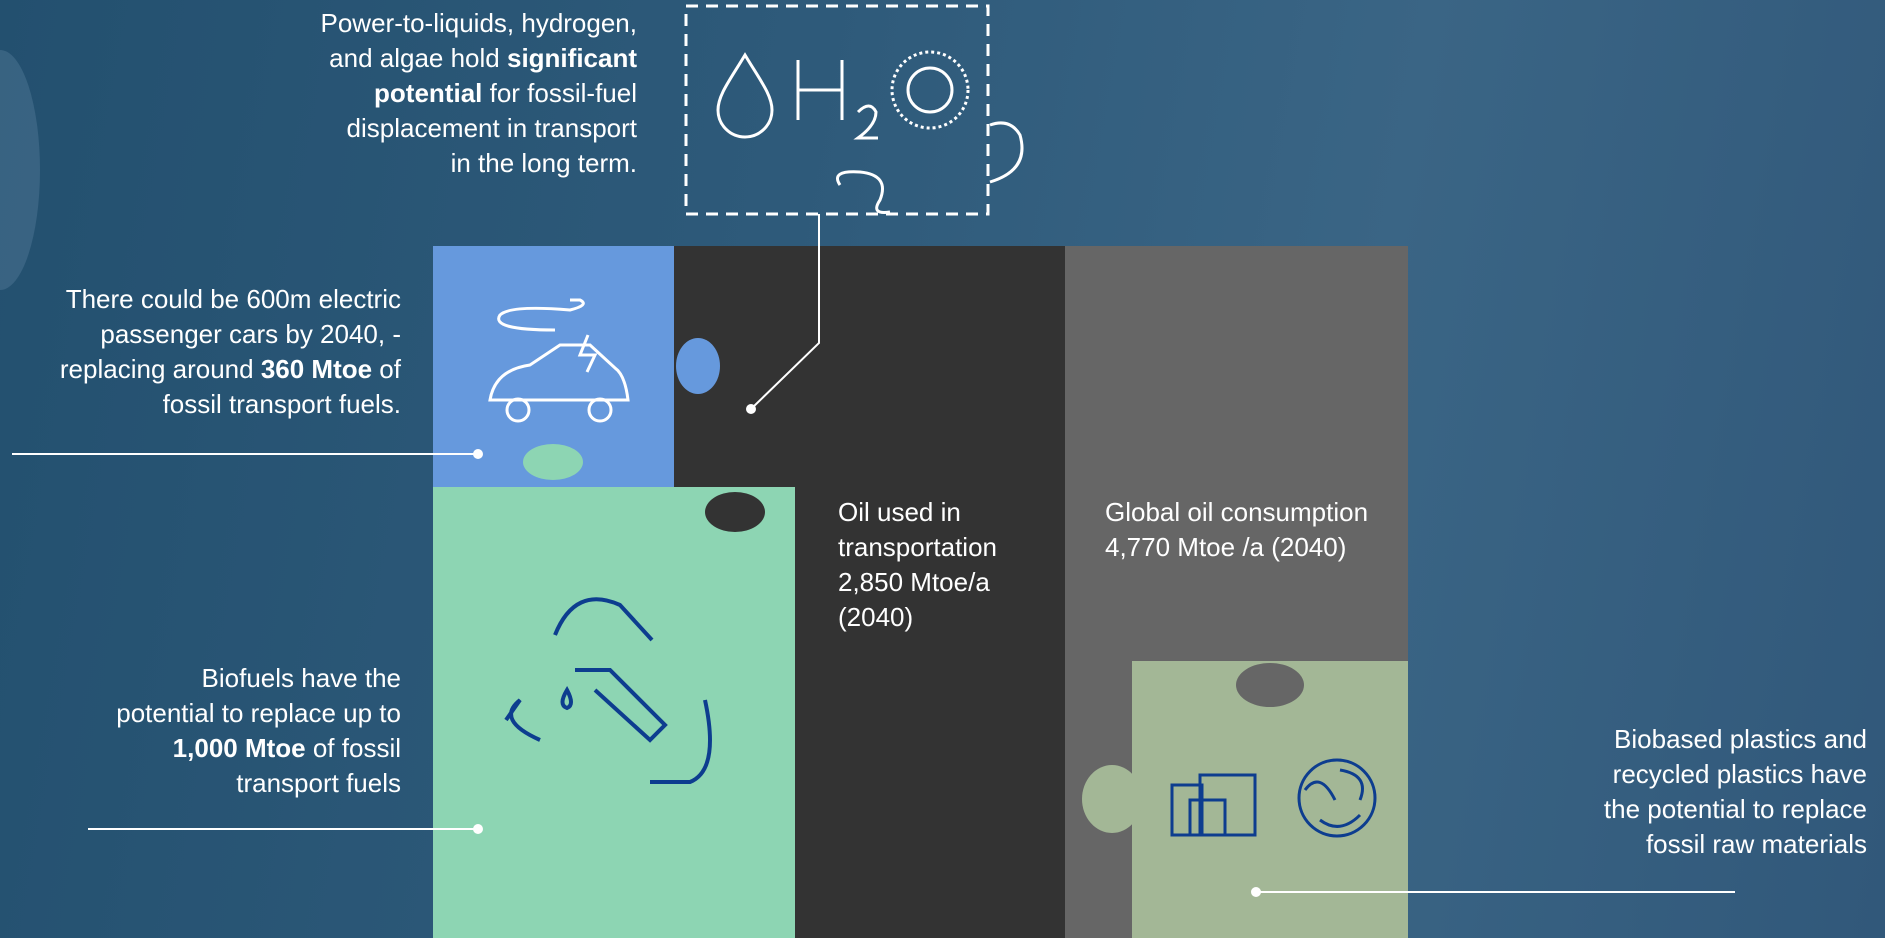  Describe the element at coordinates (478, 829) in the screenshot. I see `biofuel-dot` at that location.